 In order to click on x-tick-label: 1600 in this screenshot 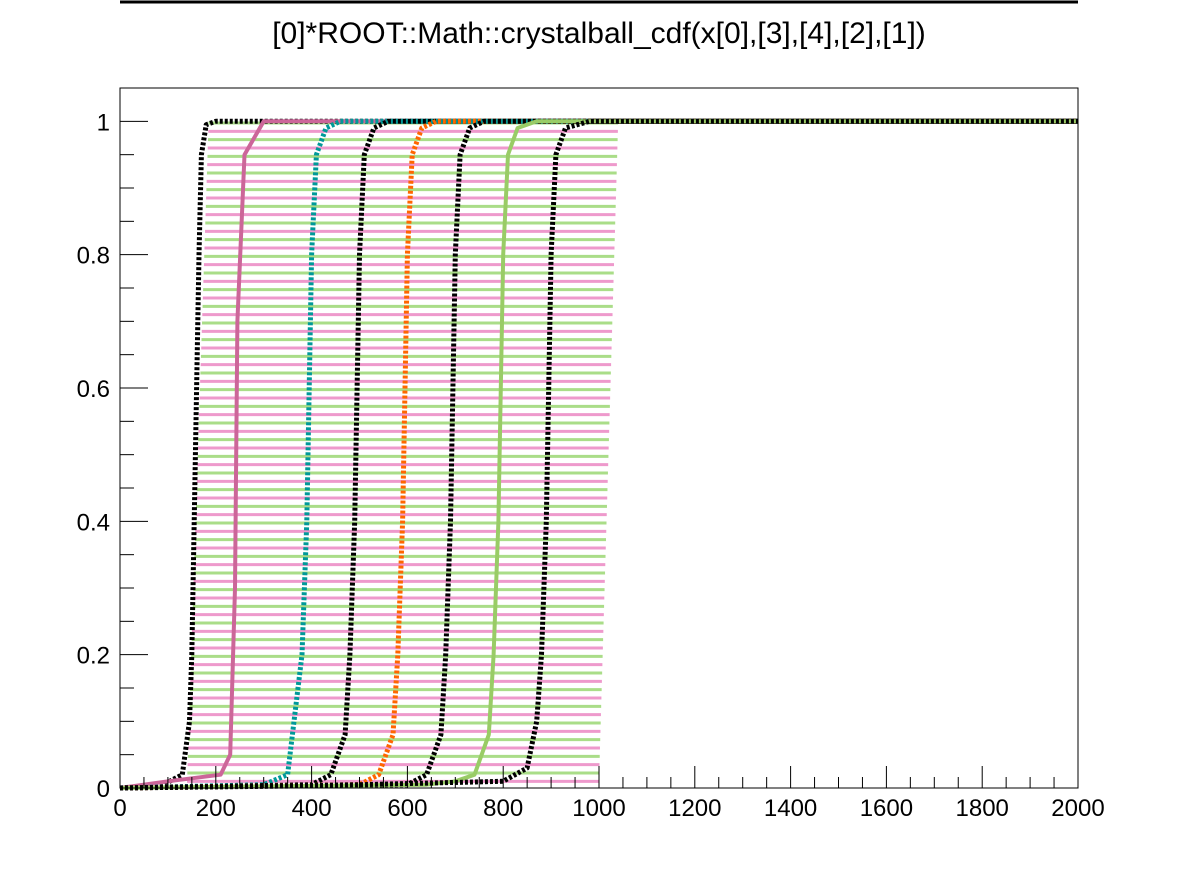, I will do `click(886, 808)`.